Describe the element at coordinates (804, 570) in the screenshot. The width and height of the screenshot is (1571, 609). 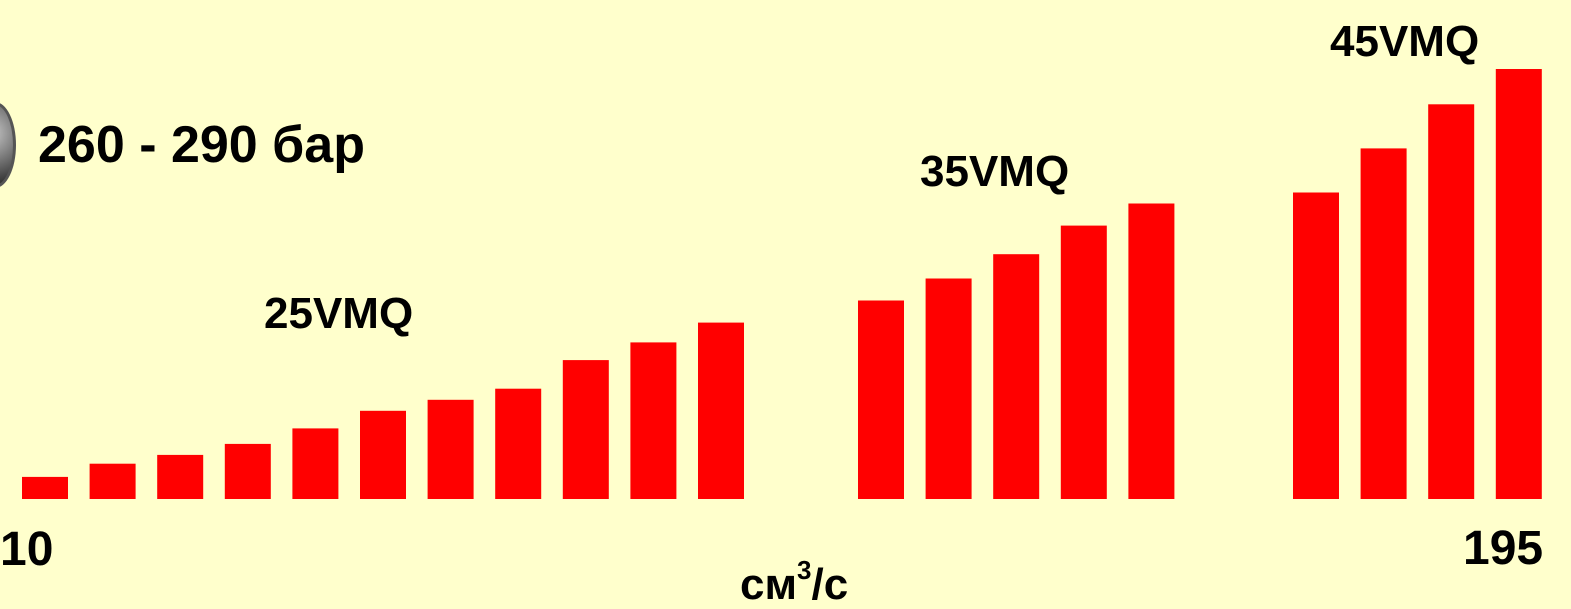
I see `unit-superscript: 3` at that location.